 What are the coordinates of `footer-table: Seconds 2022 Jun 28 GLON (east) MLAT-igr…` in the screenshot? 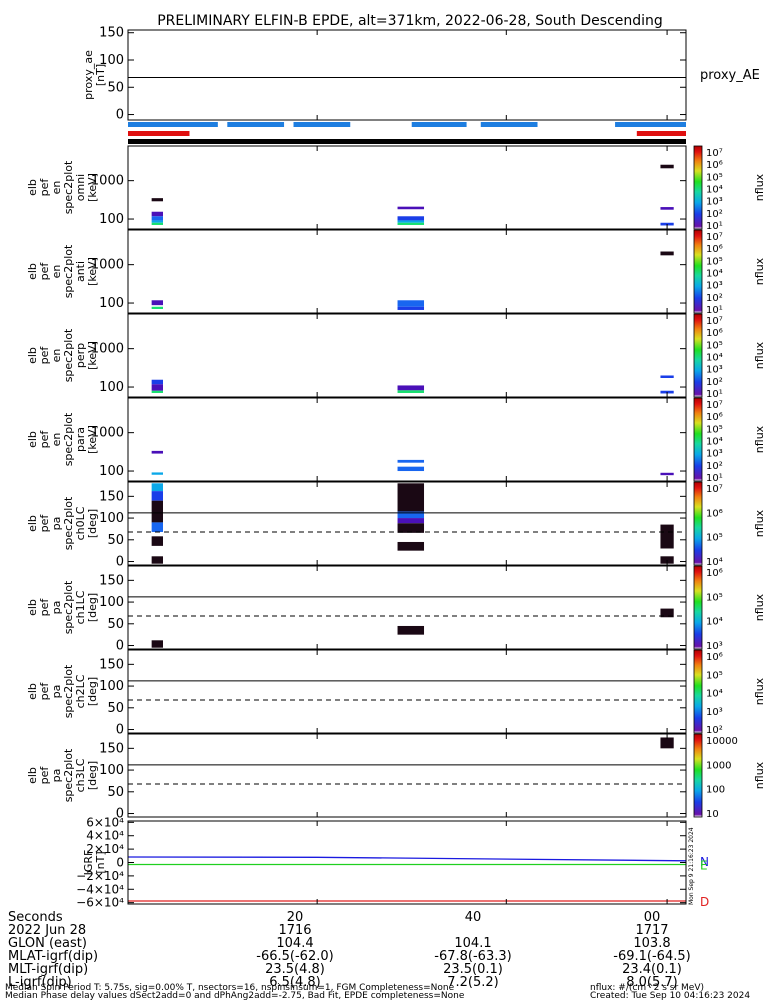 It's located at (377, 955).